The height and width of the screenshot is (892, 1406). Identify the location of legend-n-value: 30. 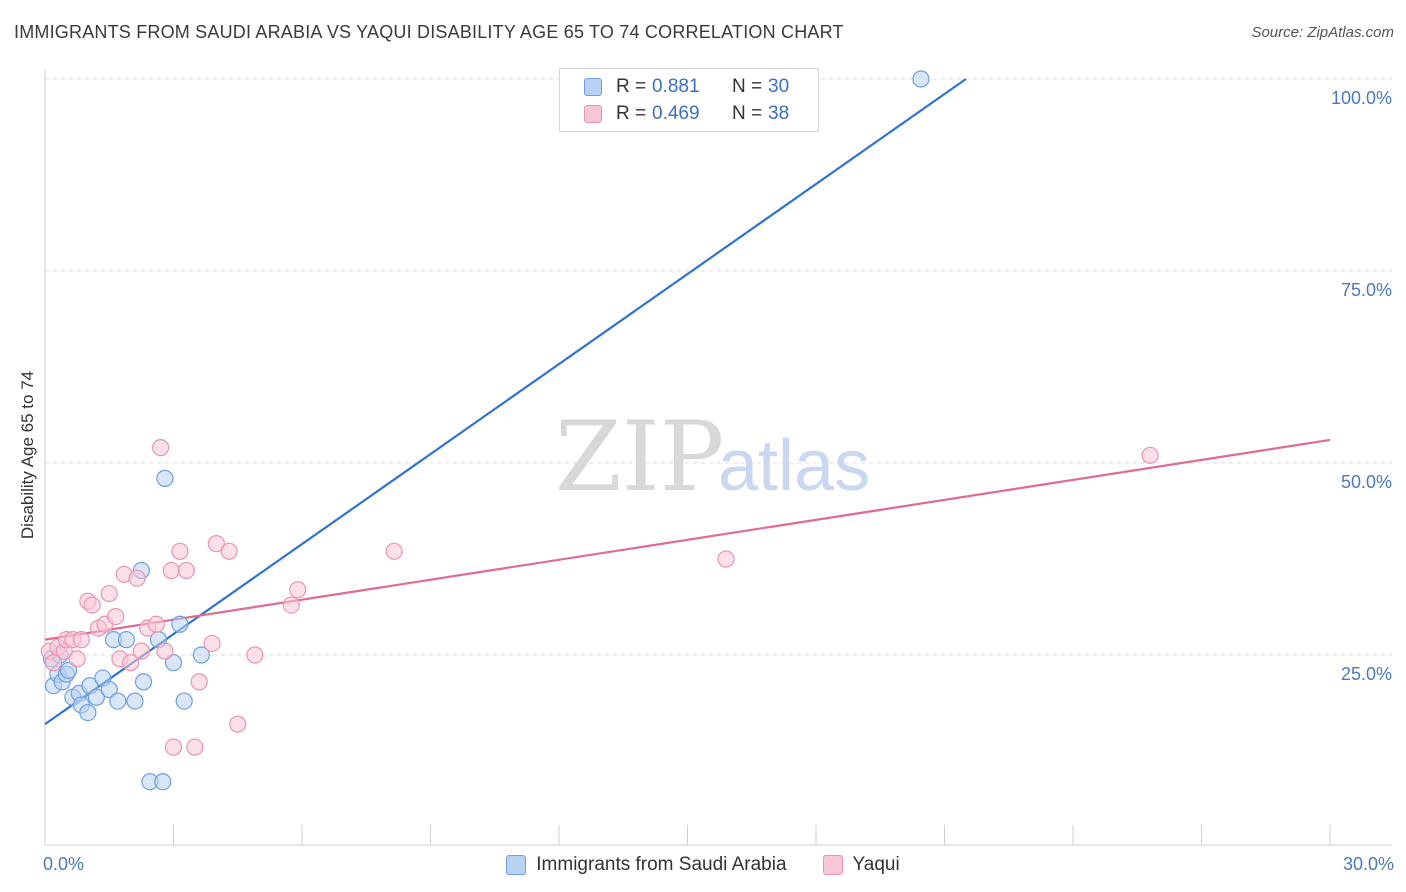
(779, 86).